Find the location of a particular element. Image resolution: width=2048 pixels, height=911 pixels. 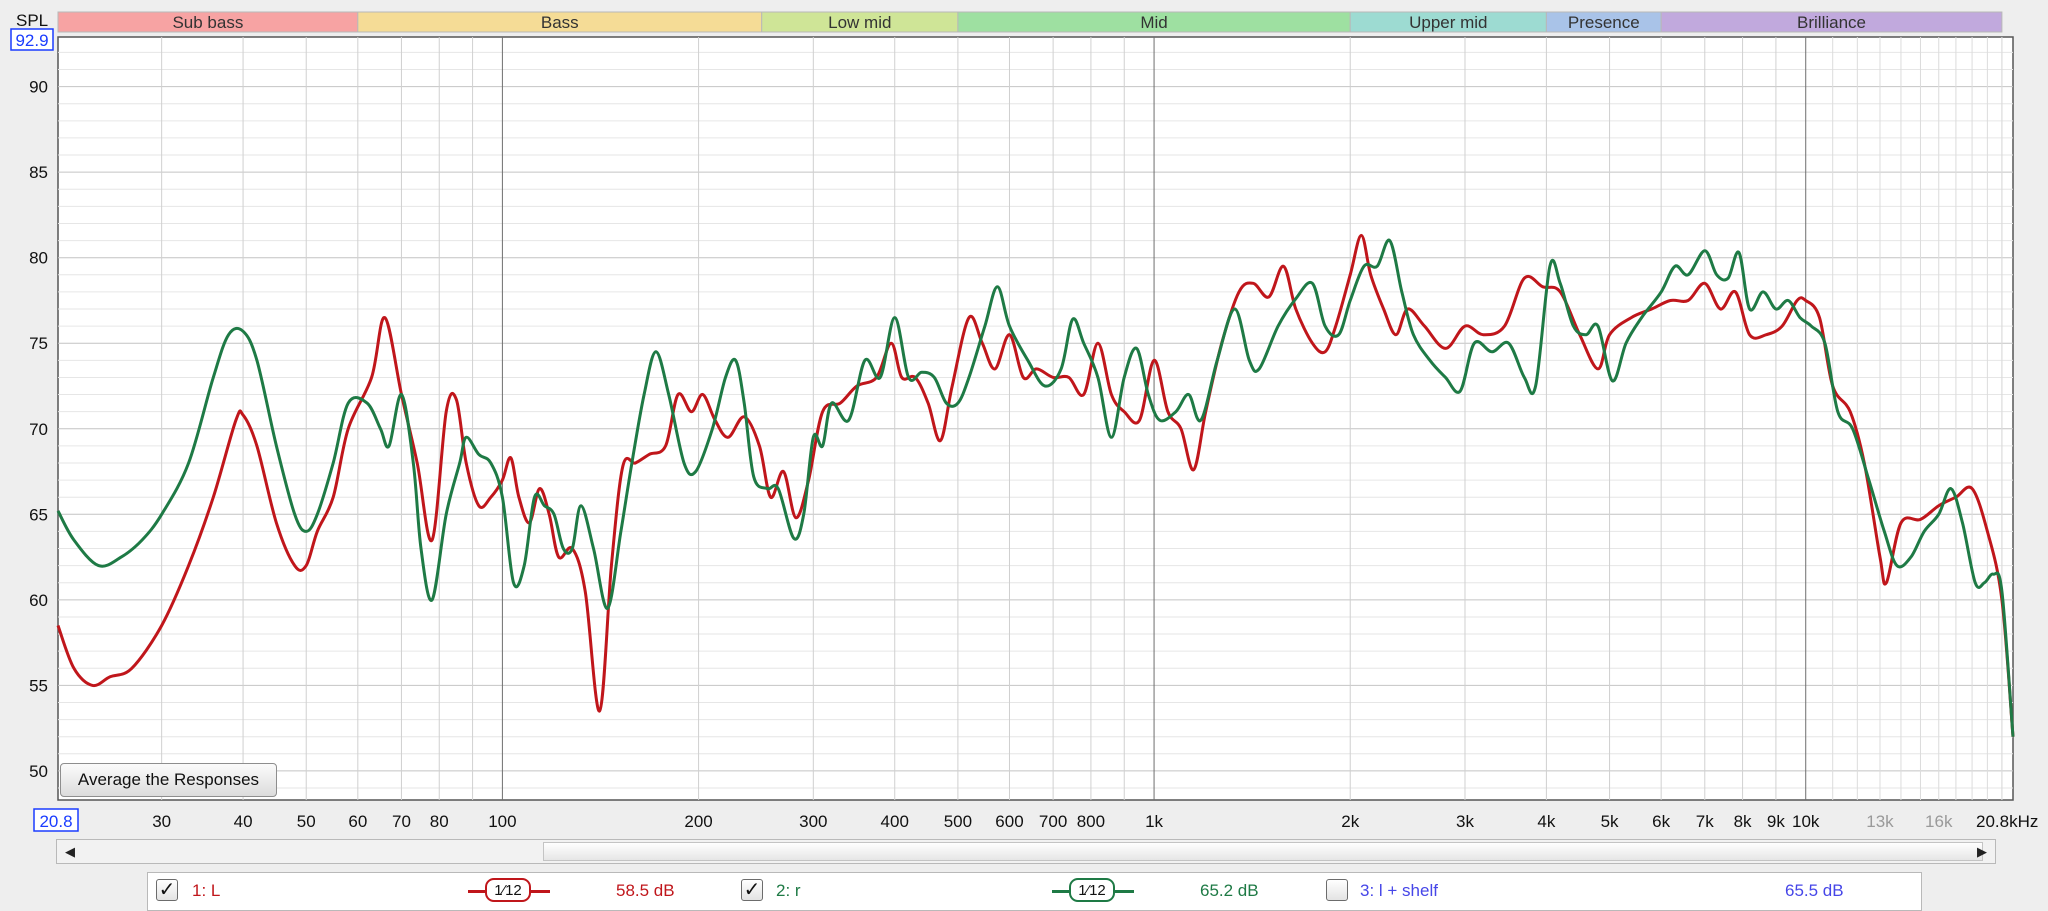

x-tick-label: 80 is located at coordinates (439, 821).